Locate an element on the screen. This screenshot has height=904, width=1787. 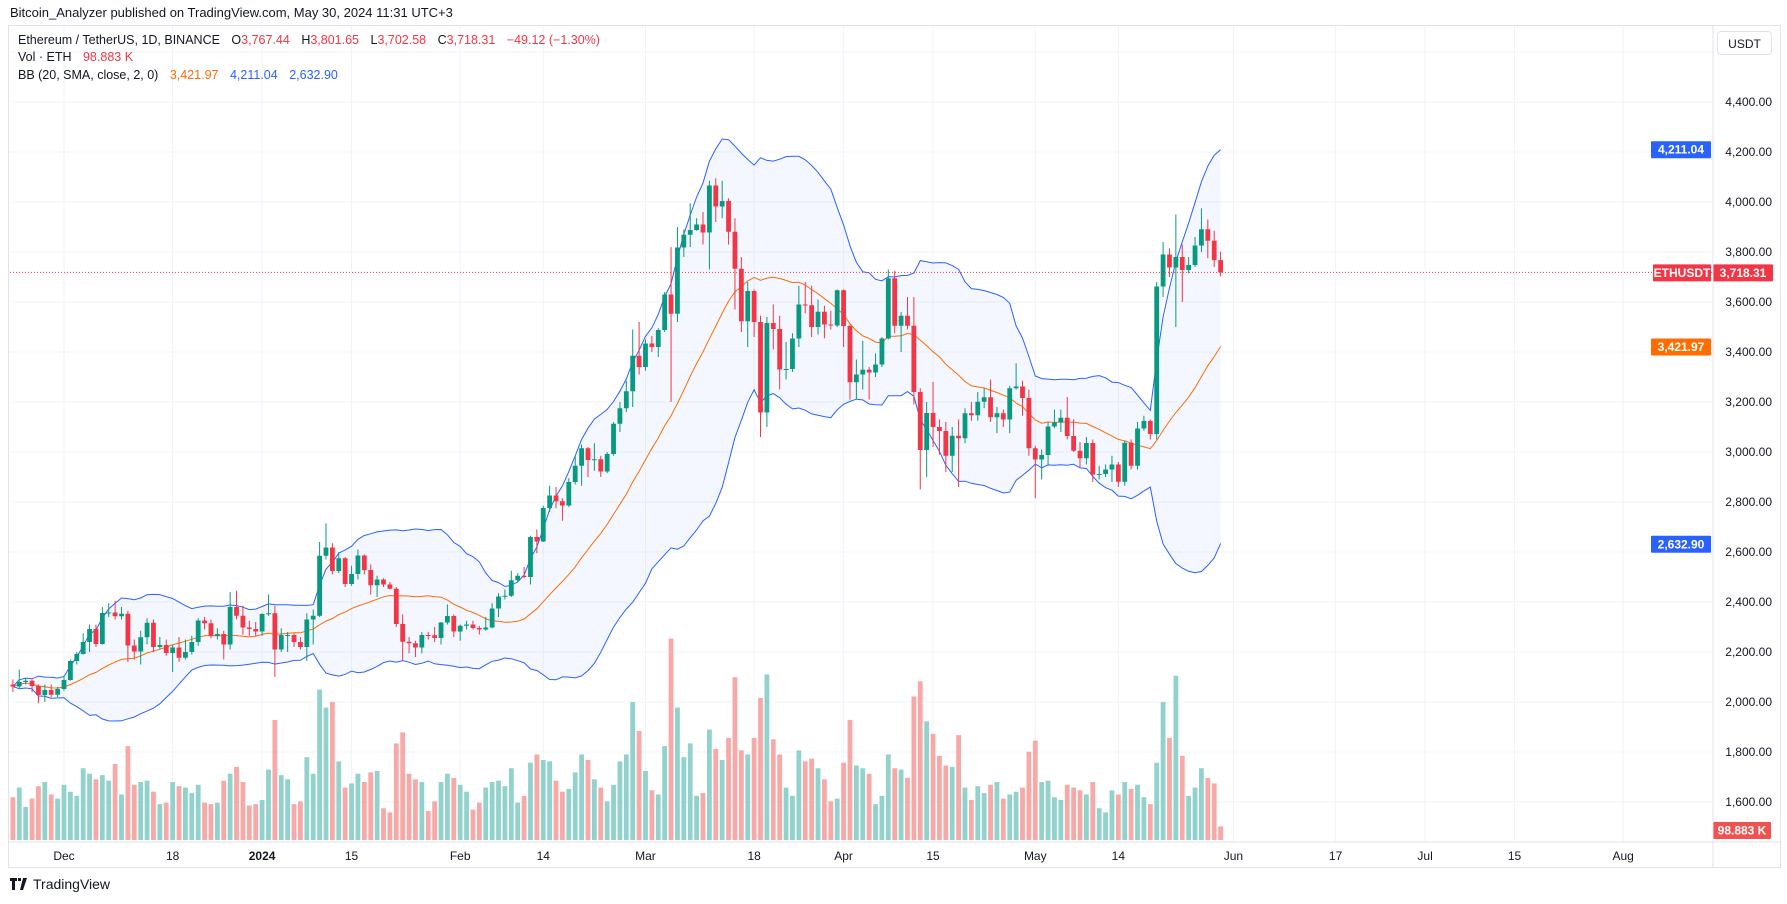
y-tick-label: 2,600.00 is located at coordinates (1748, 552).